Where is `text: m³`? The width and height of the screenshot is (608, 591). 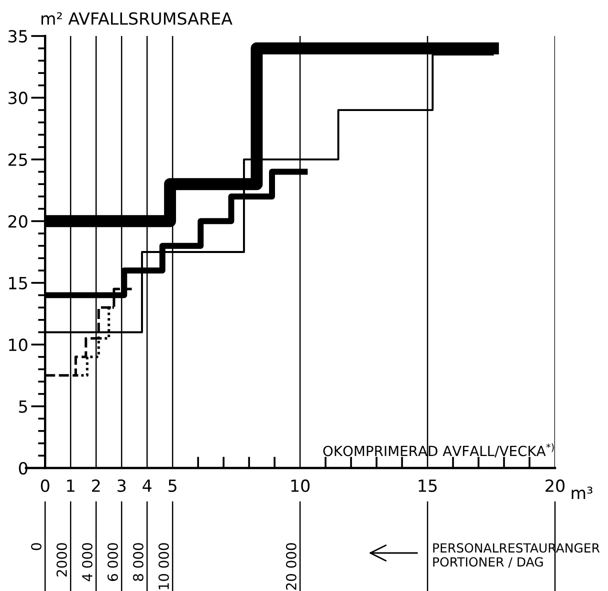
text: m³ is located at coordinates (582, 492).